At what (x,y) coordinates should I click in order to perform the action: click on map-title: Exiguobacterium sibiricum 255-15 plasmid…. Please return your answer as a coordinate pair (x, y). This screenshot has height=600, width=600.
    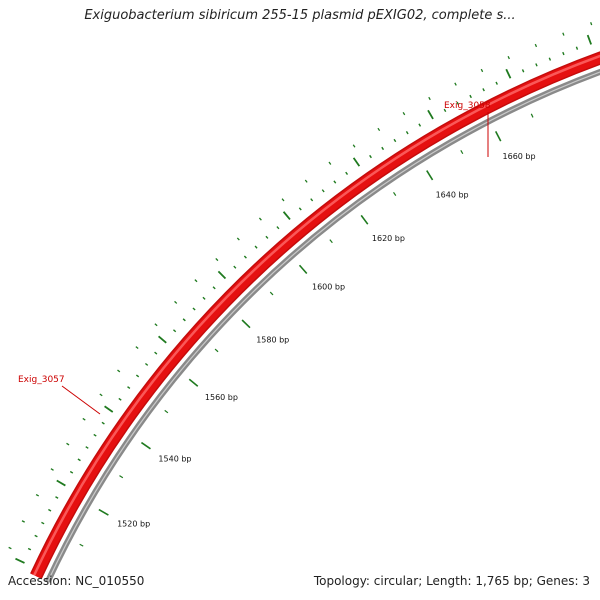
    Looking at the image, I should click on (300, 15).